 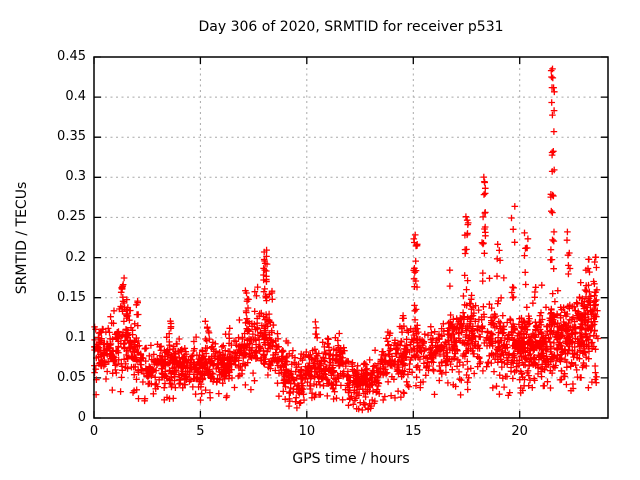 What do you see at coordinates (75, 337) in the screenshot?
I see `y-tick-label: 0.1` at bounding box center [75, 337].